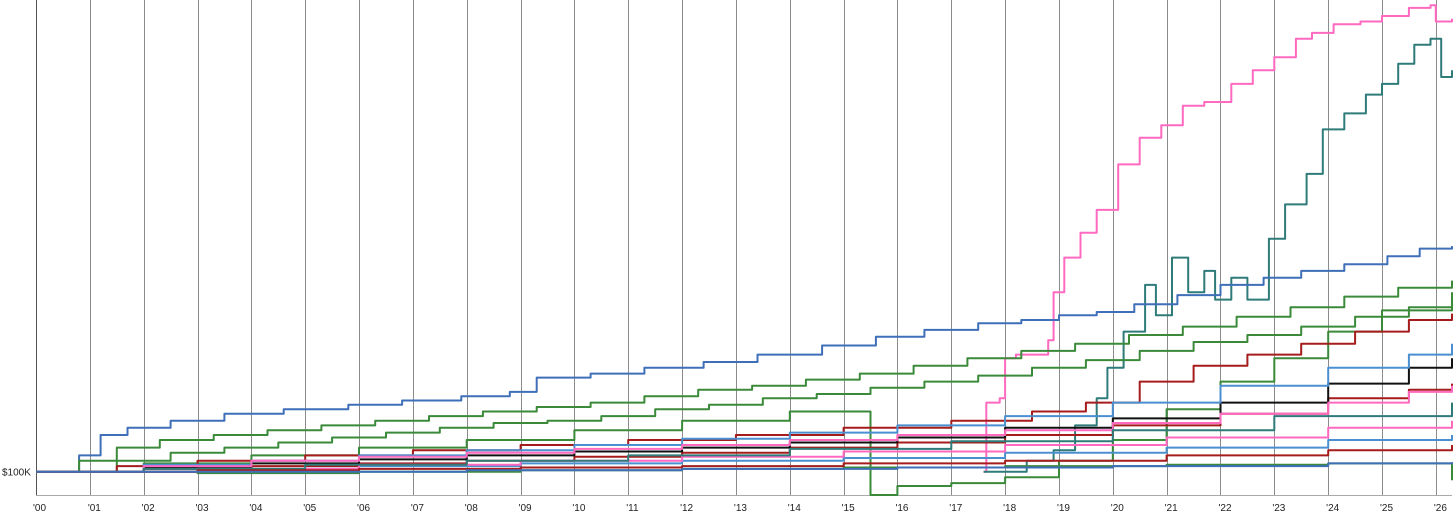  I want to click on x-tick-label: '15, so click(848, 508).